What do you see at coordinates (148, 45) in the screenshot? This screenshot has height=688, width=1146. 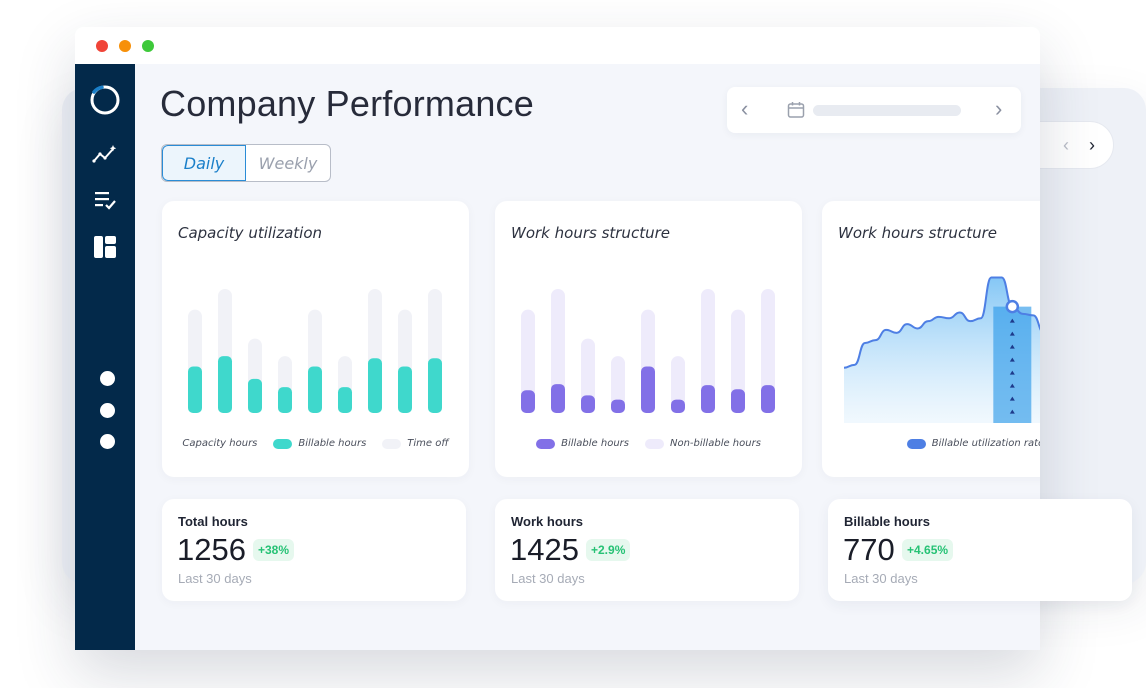 I see `maximize-window-button` at bounding box center [148, 45].